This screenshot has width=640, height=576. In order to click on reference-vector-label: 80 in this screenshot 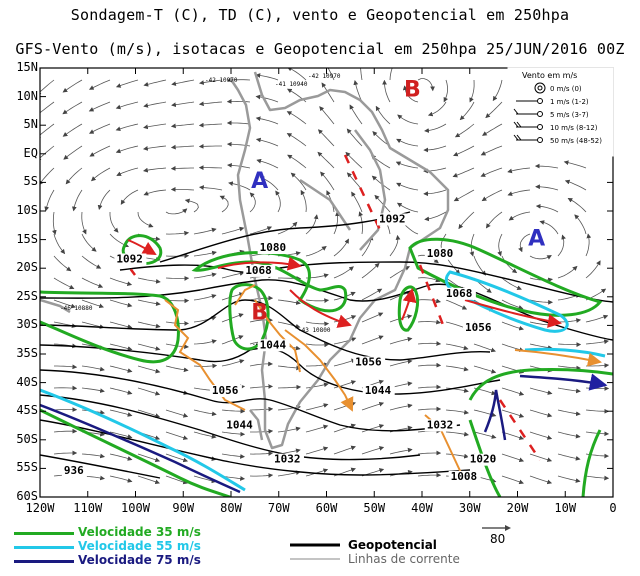, I will do `click(498, 539)`.